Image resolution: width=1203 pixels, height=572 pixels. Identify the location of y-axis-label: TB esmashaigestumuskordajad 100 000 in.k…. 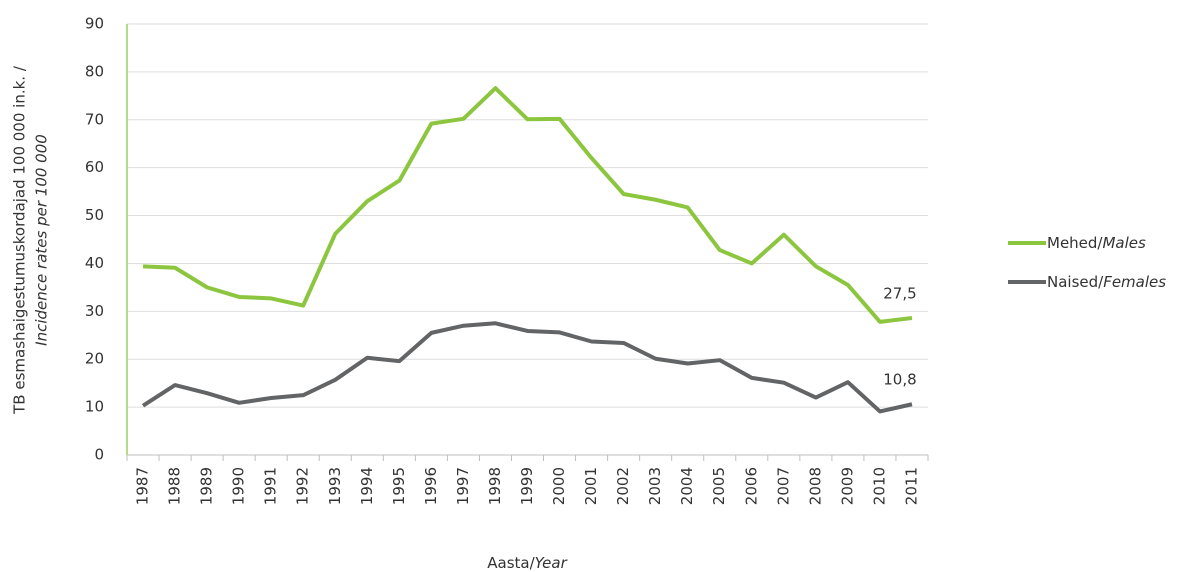
(20, 240).